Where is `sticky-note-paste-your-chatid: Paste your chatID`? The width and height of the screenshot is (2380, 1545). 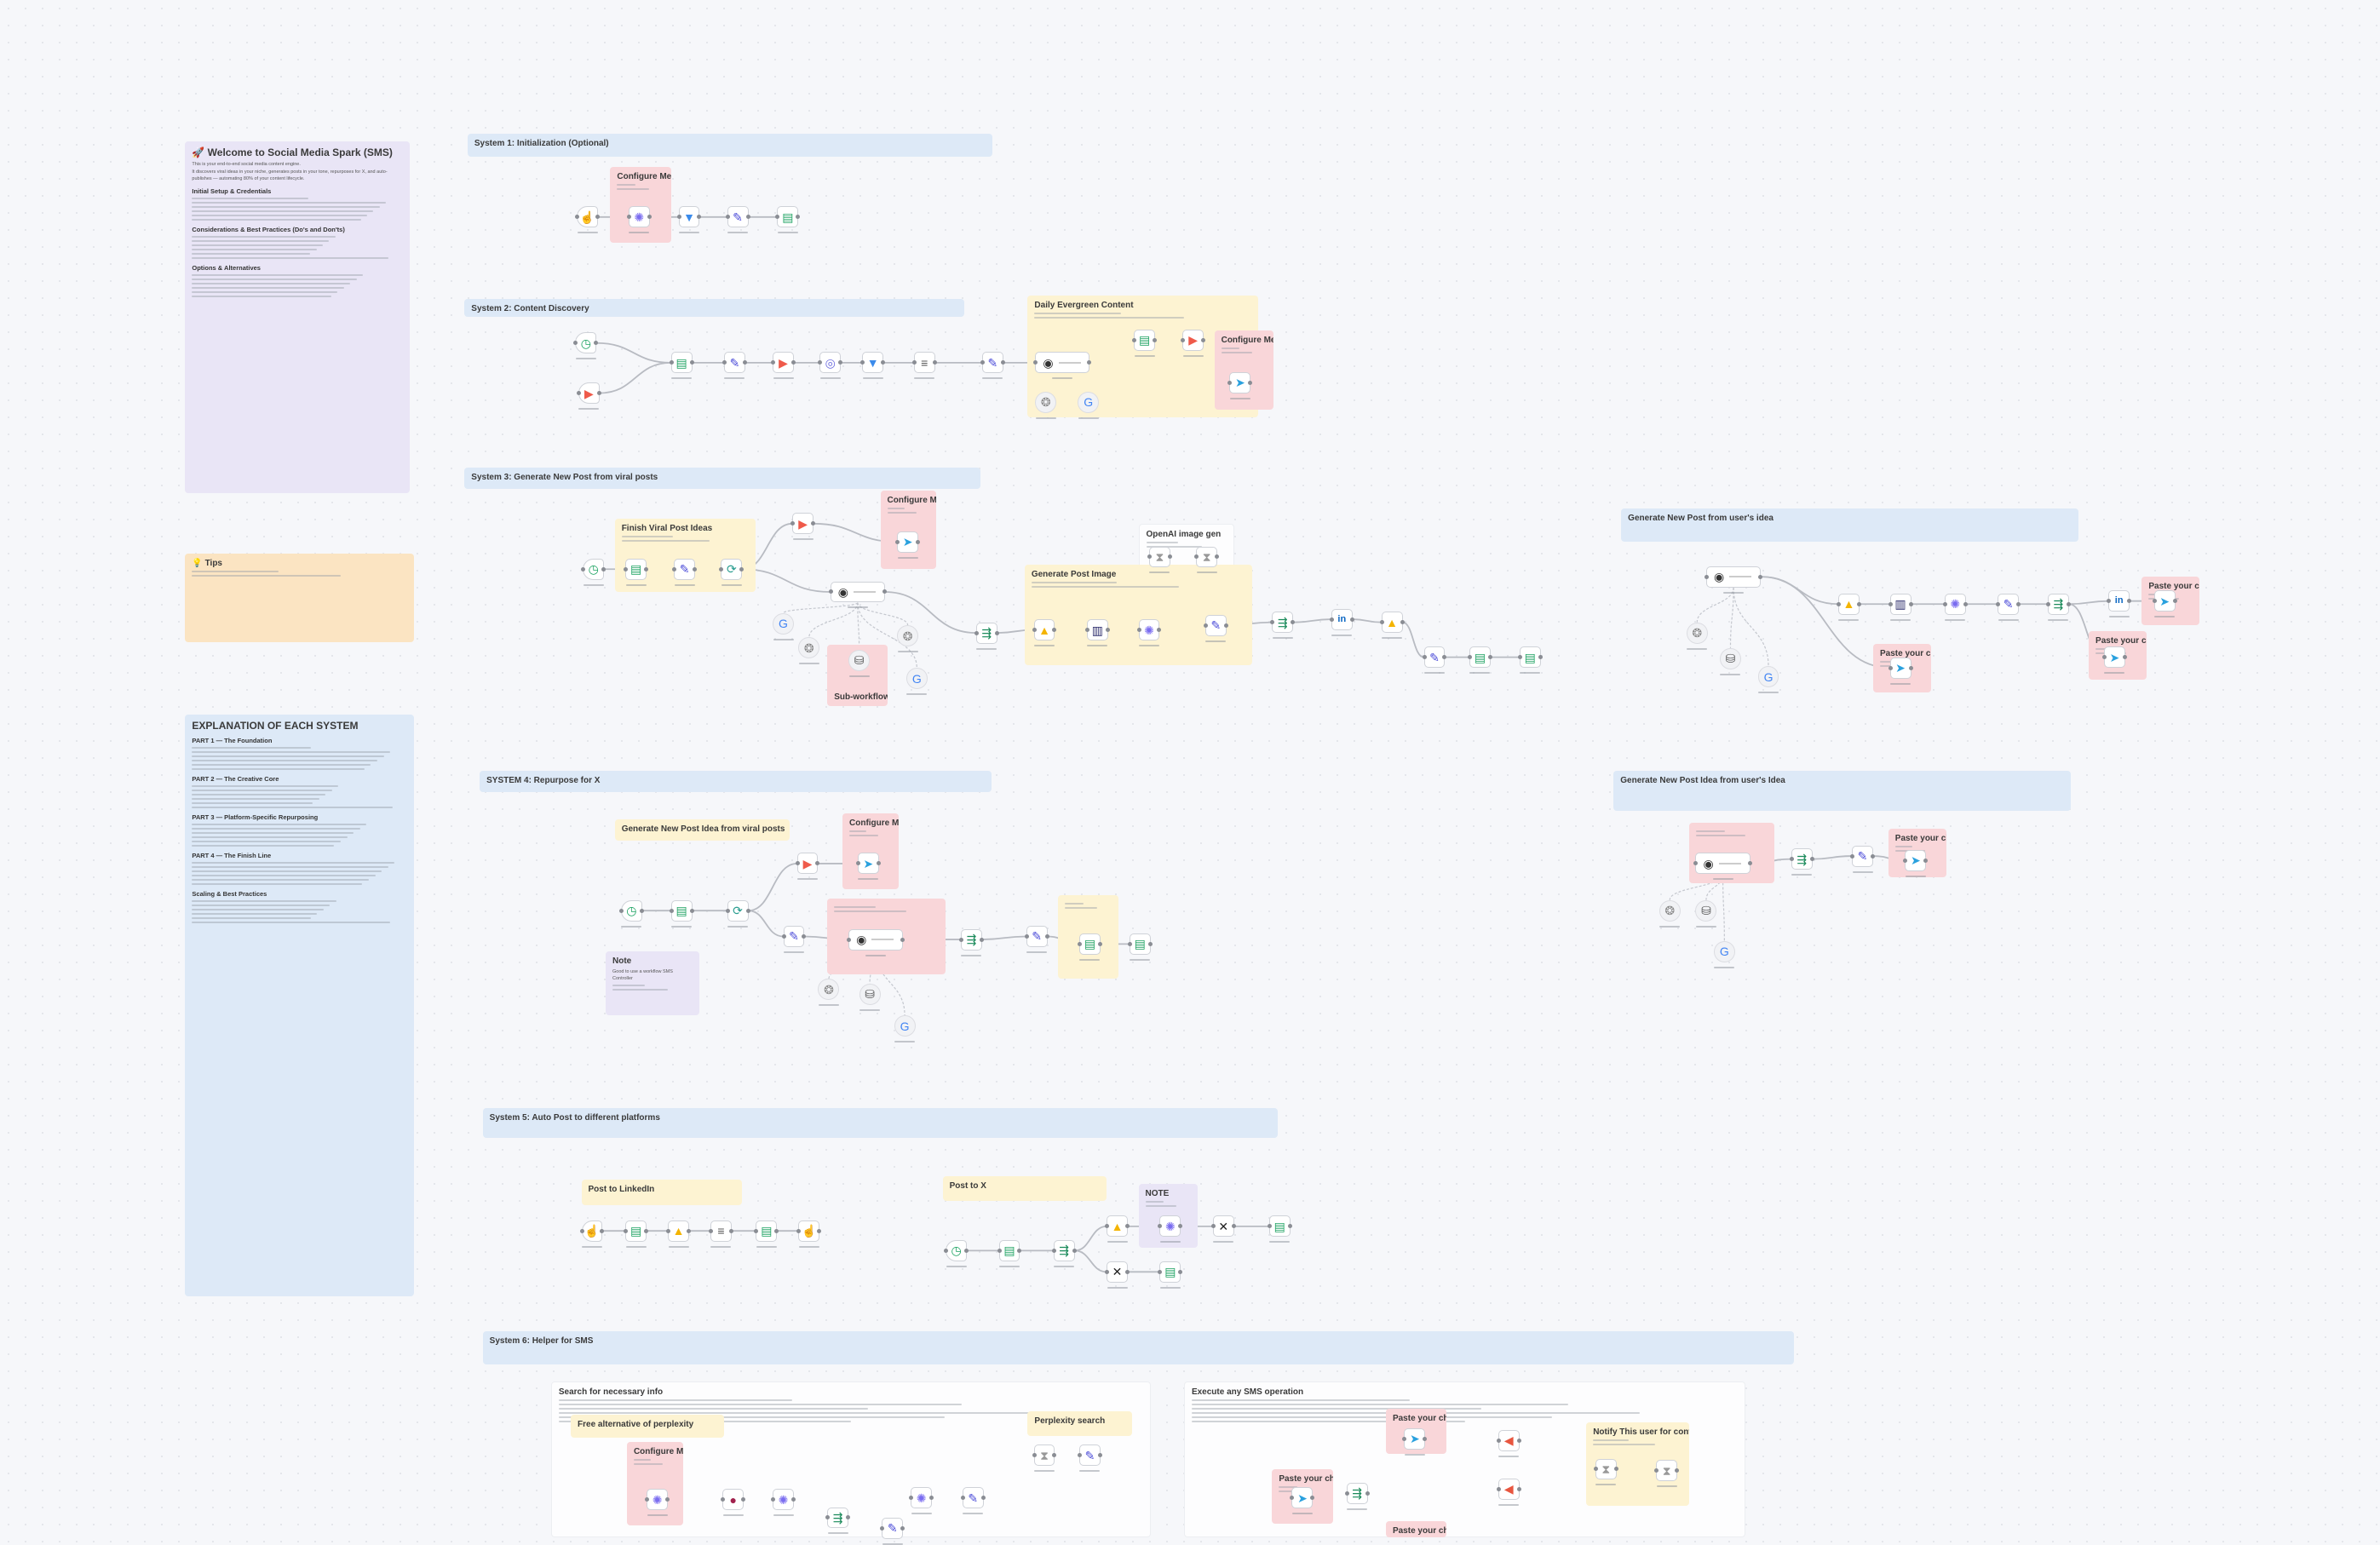 sticky-note-paste-your-chatid: Paste your chatID is located at coordinates (1416, 1529).